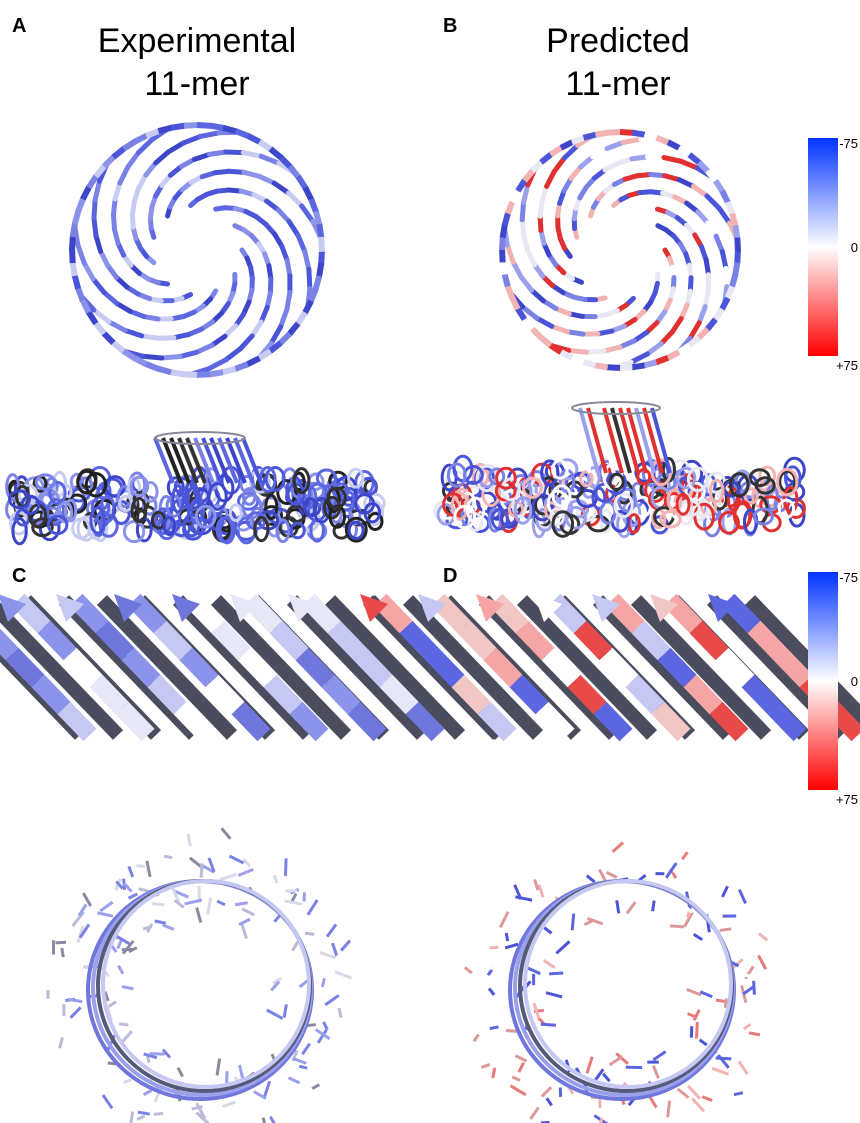  I want to click on panel-title: 11-mer, so click(196, 84).